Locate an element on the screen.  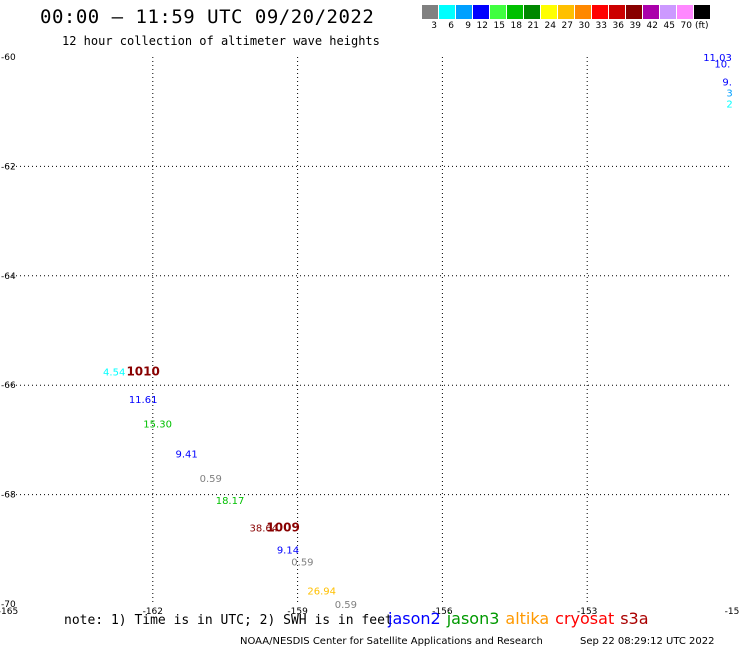
legend-item-cryosat: cryosat is located at coordinates (585, 618).